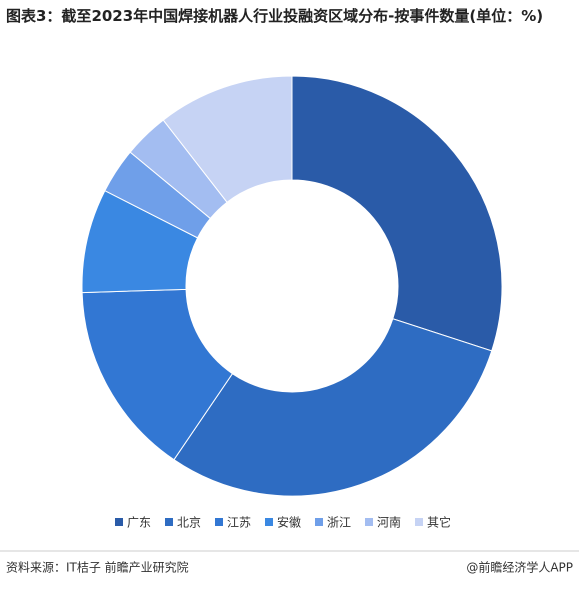  What do you see at coordinates (139, 523) in the screenshot?
I see `legend-label: 广东` at bounding box center [139, 523].